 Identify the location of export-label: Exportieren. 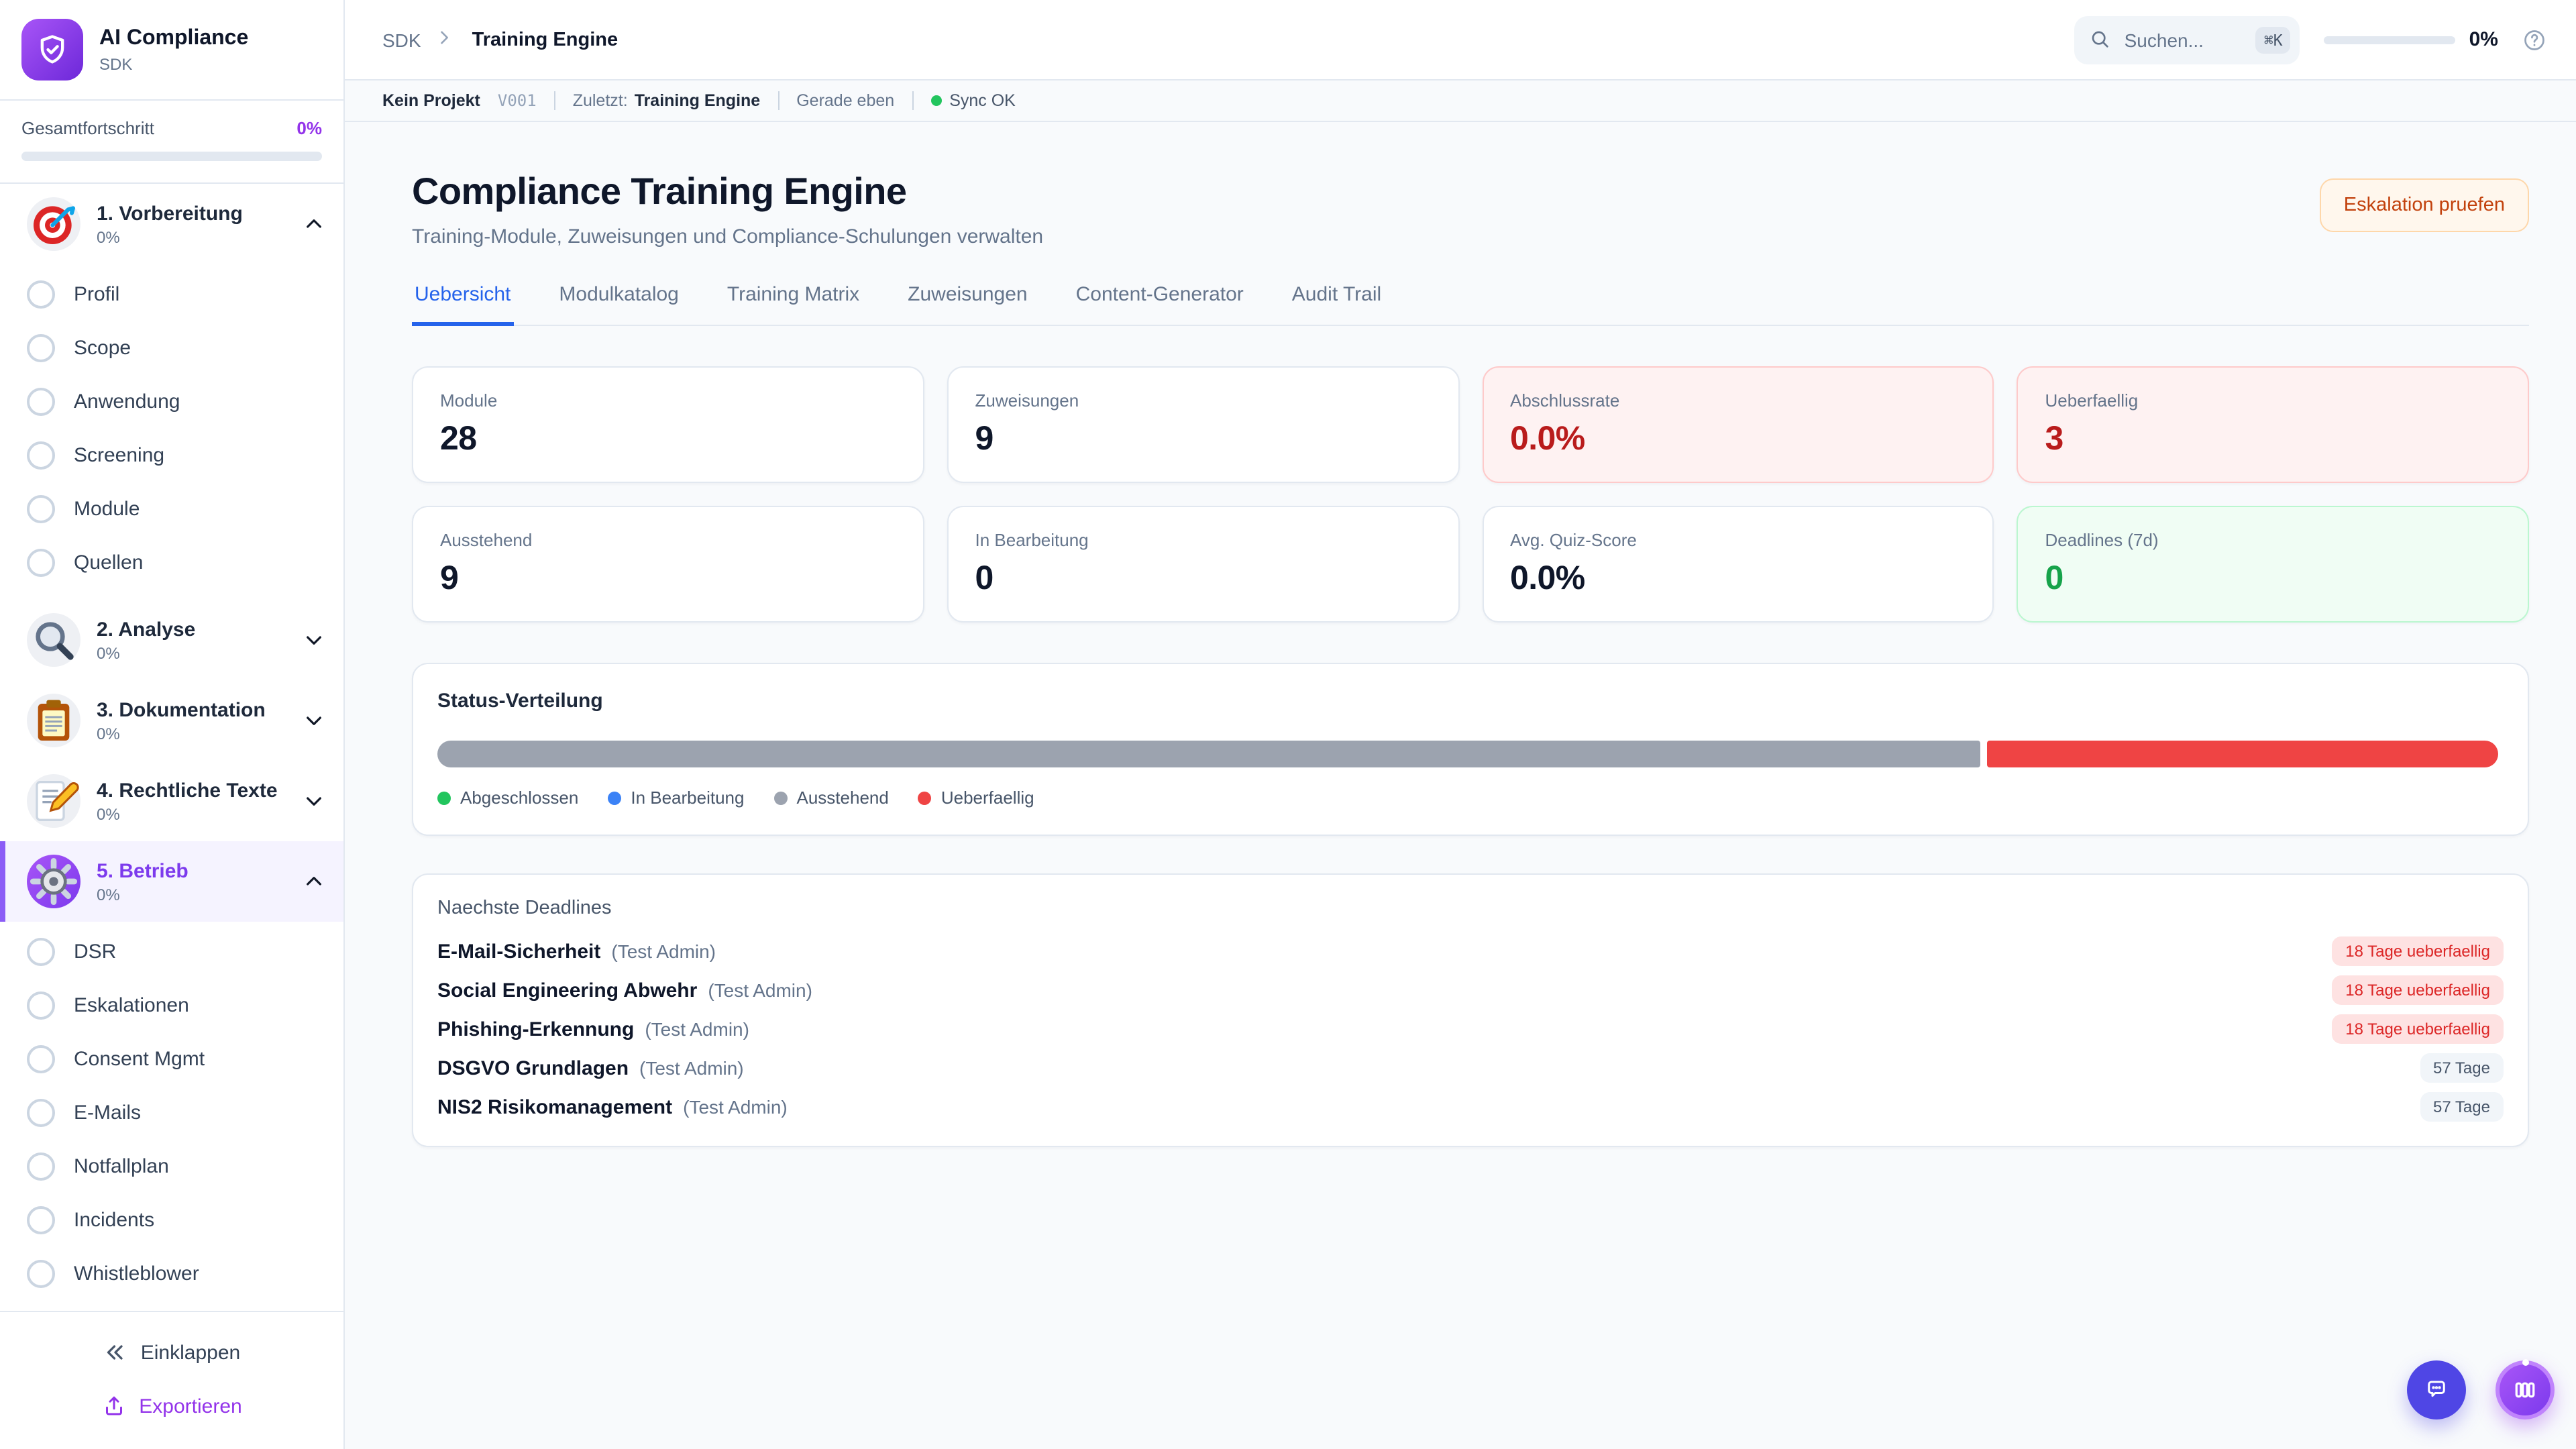
(190, 1406).